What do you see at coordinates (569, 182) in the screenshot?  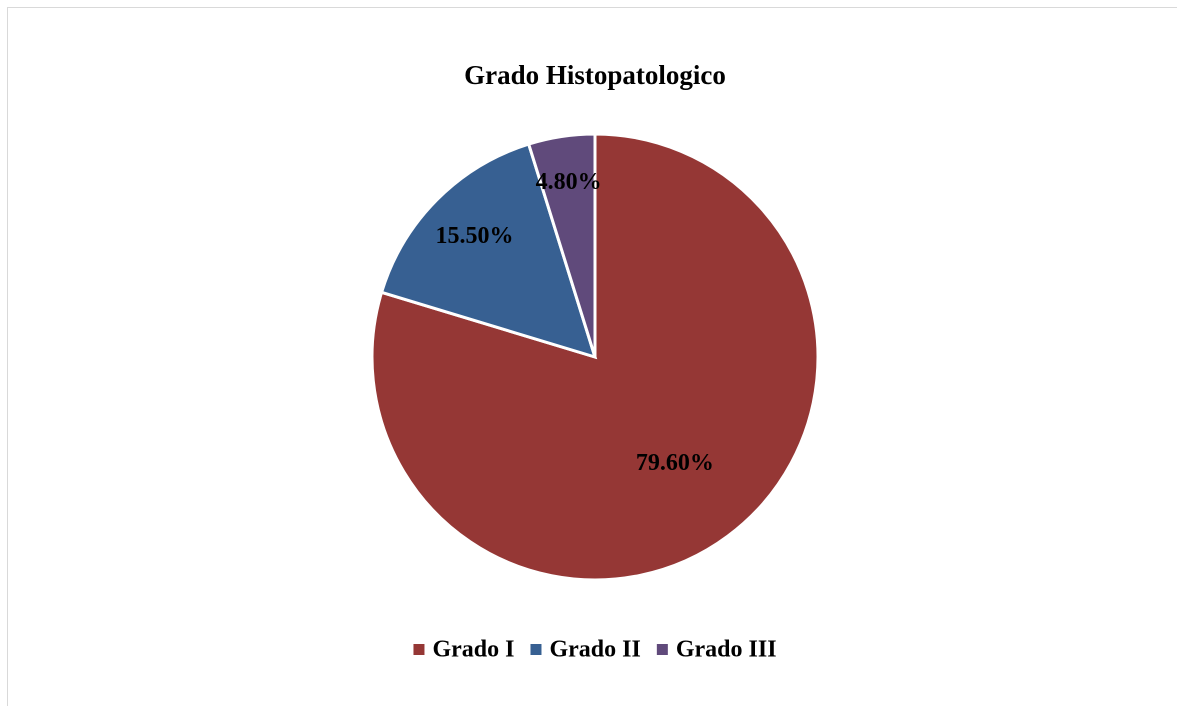 I see `data-label: 4.80%` at bounding box center [569, 182].